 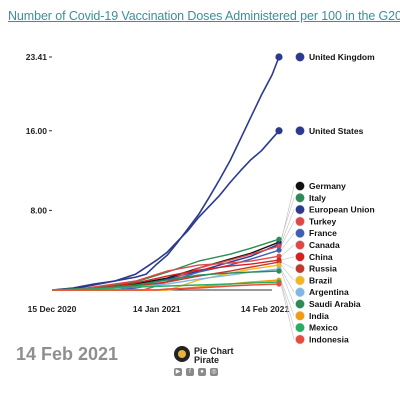 What do you see at coordinates (323, 269) in the screenshot?
I see `series-label: Russia` at bounding box center [323, 269].